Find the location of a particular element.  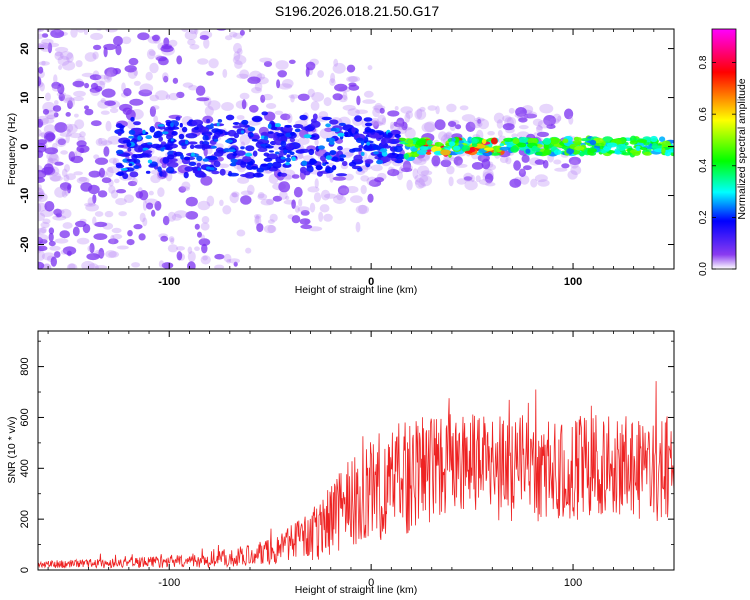

snr-ytick-label: 600 is located at coordinates (25, 417).